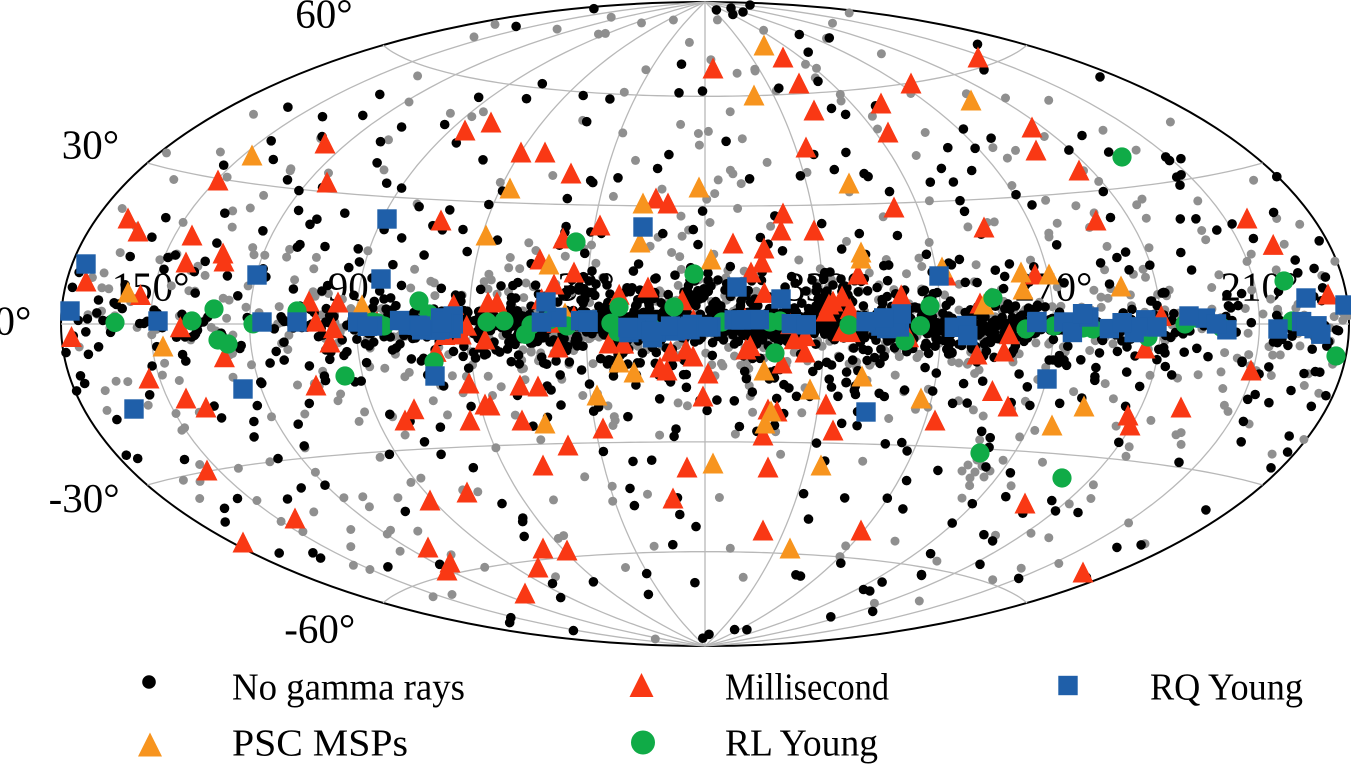 The height and width of the screenshot is (766, 1351). I want to click on svg-text: RL Young, so click(801, 744).